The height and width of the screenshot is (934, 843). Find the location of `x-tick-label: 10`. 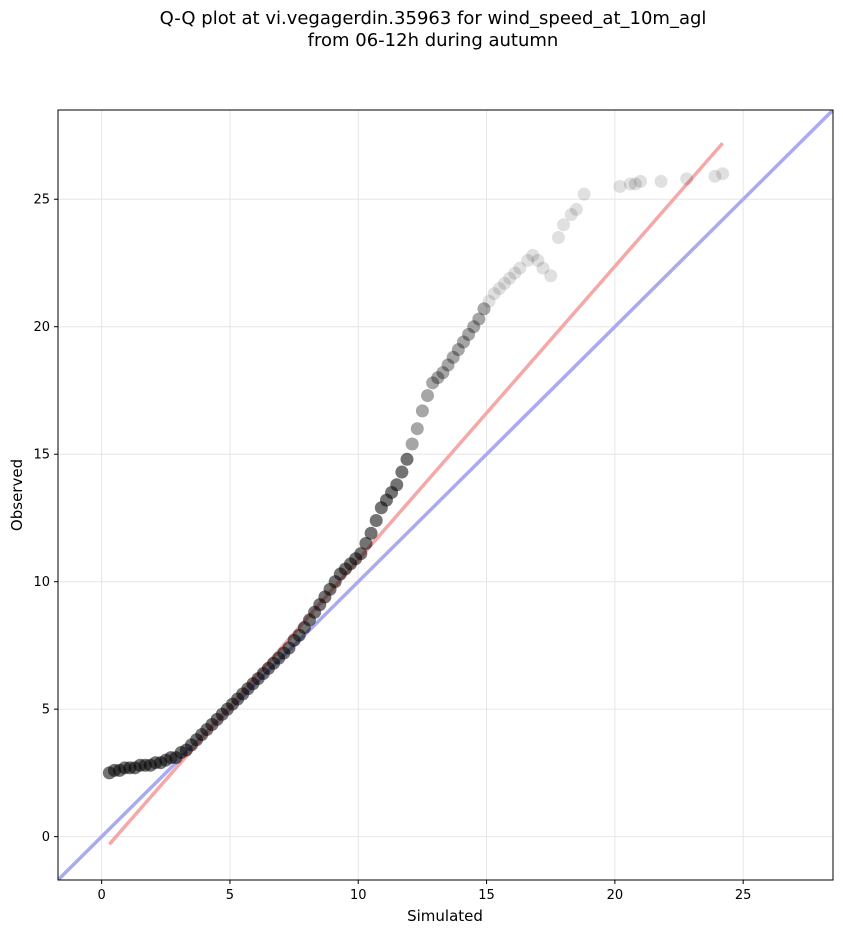

x-tick-label: 10 is located at coordinates (358, 895).